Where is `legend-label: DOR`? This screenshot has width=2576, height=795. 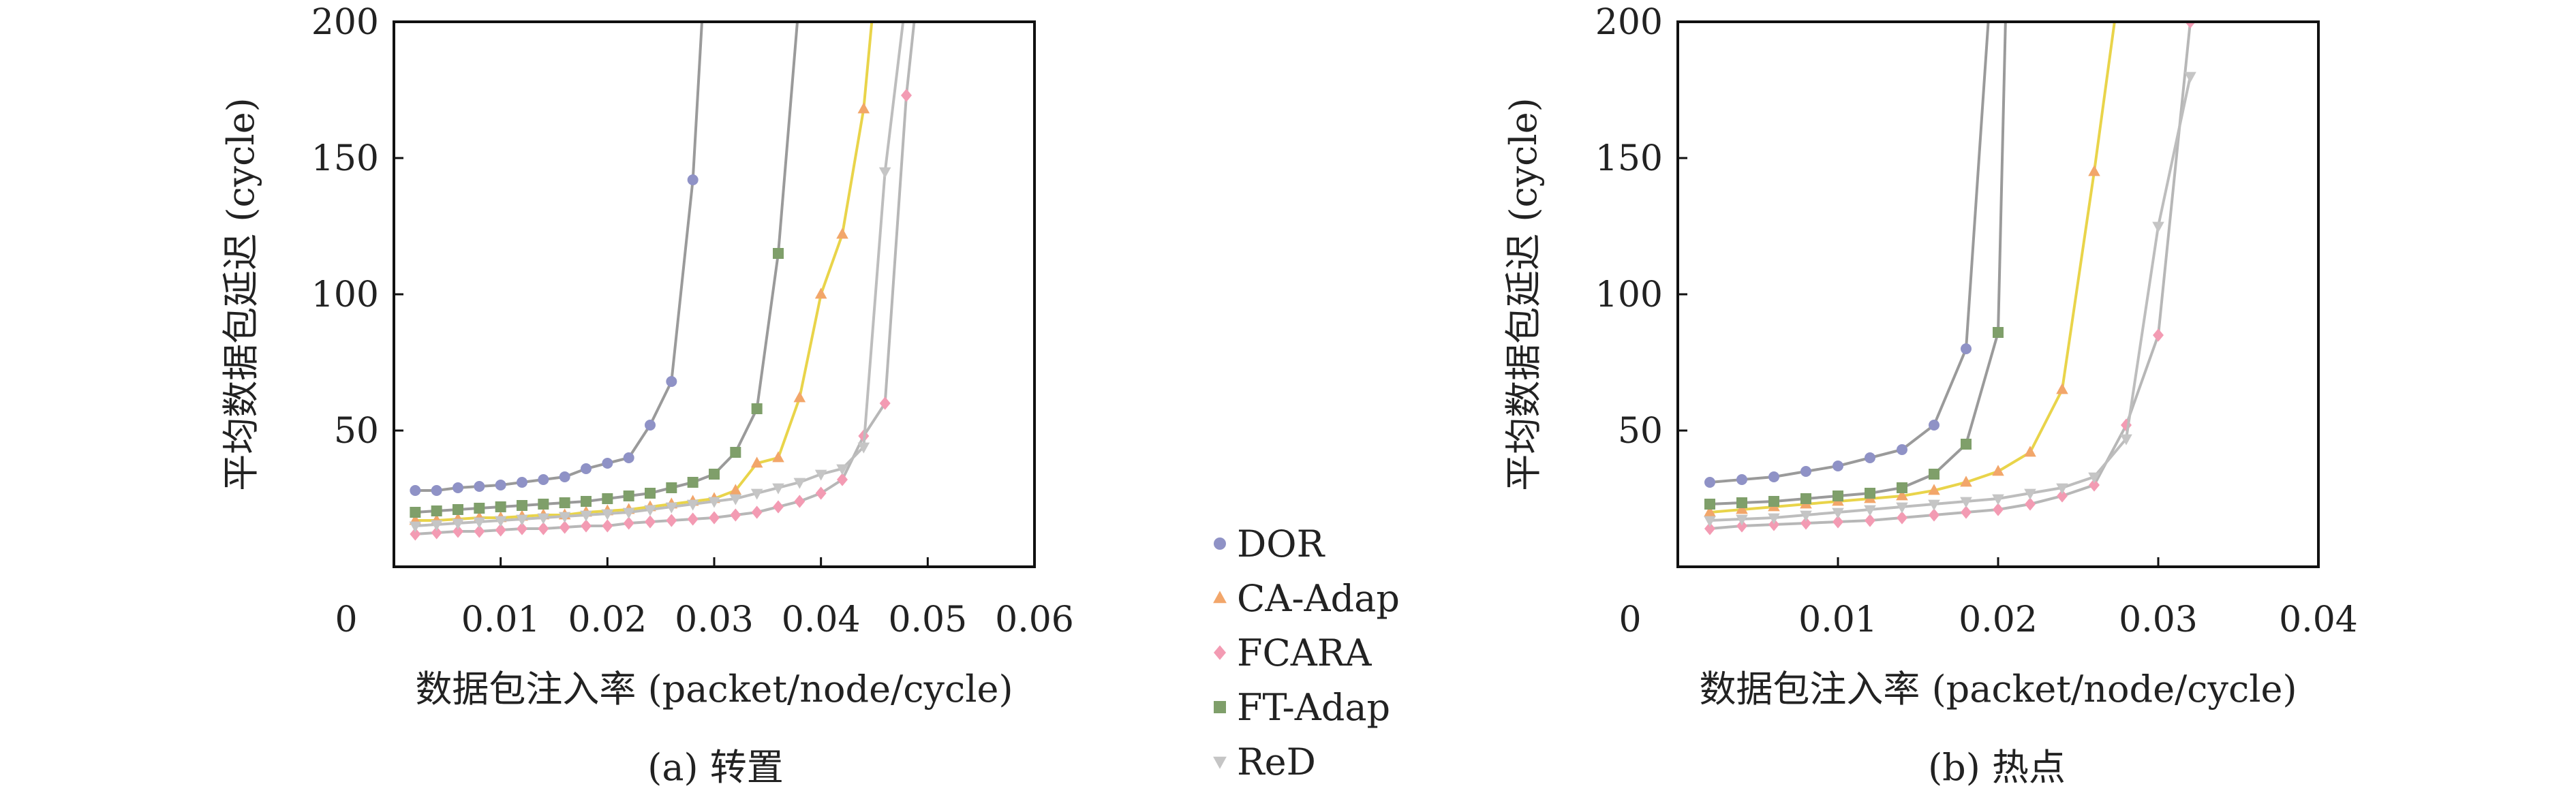
legend-label: DOR is located at coordinates (1281, 544).